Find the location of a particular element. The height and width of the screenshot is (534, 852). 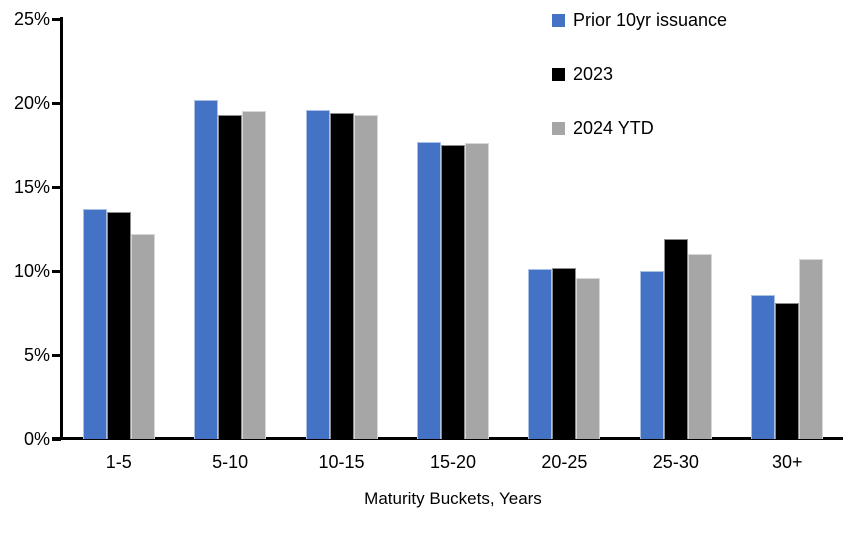

bar-10-15-2024-ytd is located at coordinates (365, 277).